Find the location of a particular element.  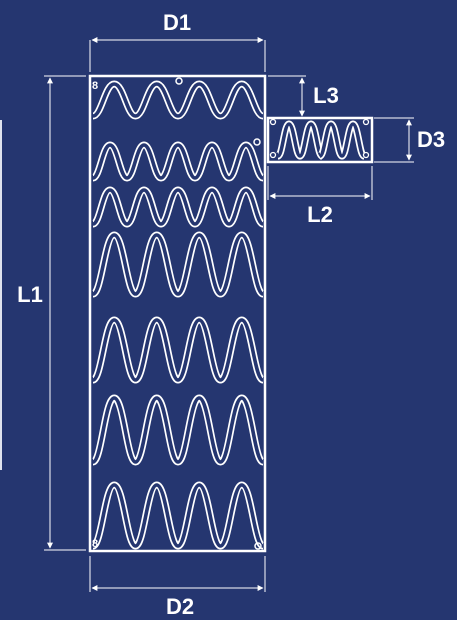

branch-stent-outline is located at coordinates (320, 140).